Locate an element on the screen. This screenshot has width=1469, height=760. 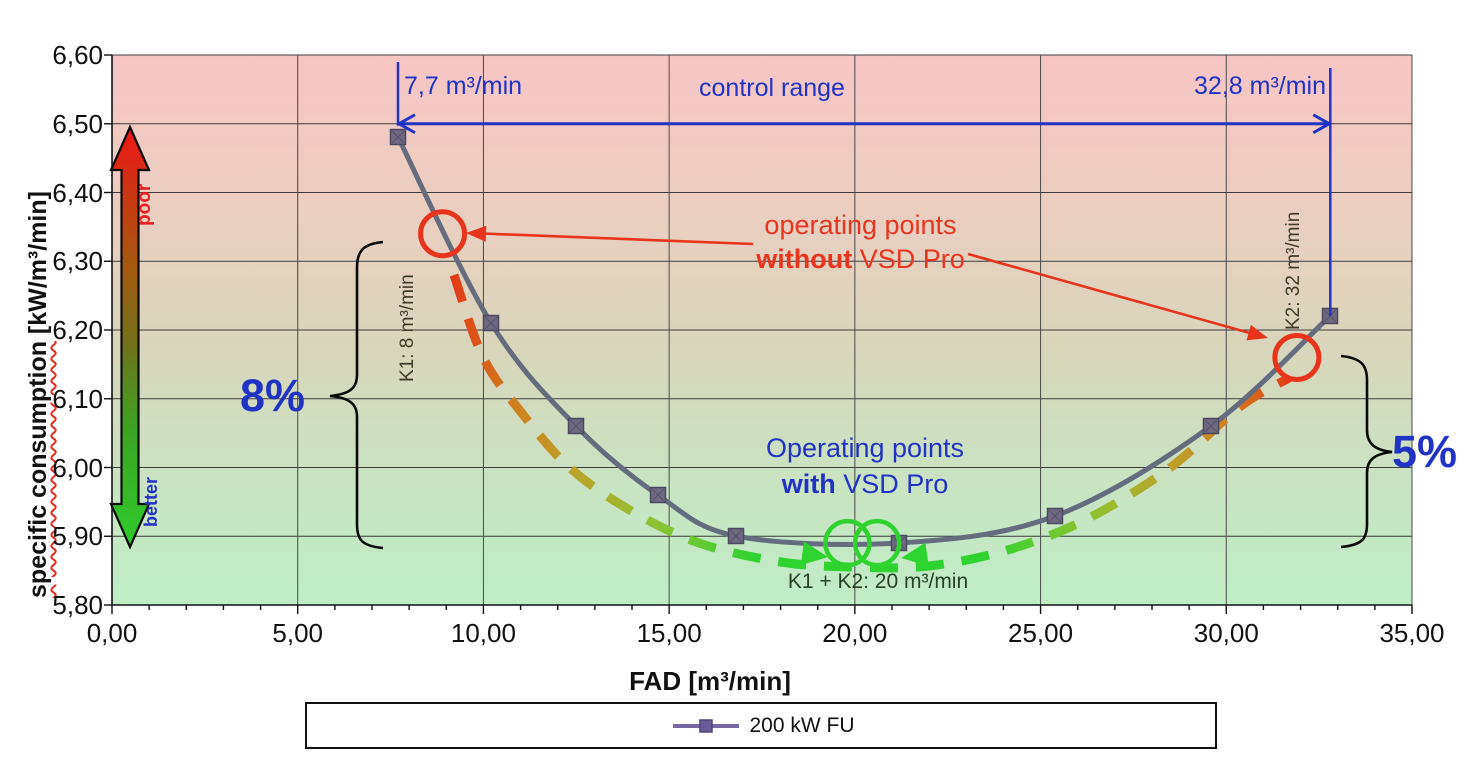
x-tick-label: 15,00 is located at coordinates (669, 633).